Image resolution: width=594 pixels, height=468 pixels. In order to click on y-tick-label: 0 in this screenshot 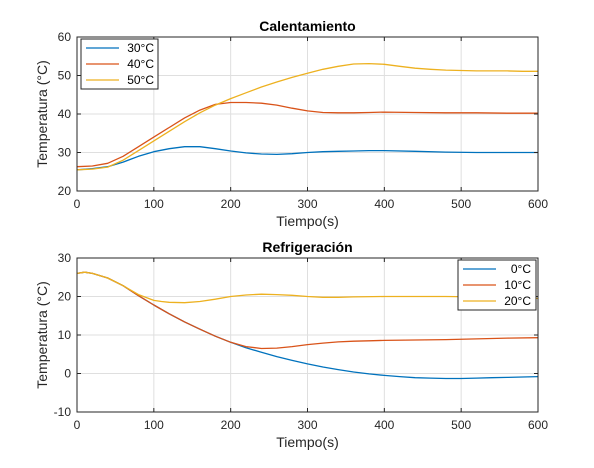, I will do `click(67, 374)`.